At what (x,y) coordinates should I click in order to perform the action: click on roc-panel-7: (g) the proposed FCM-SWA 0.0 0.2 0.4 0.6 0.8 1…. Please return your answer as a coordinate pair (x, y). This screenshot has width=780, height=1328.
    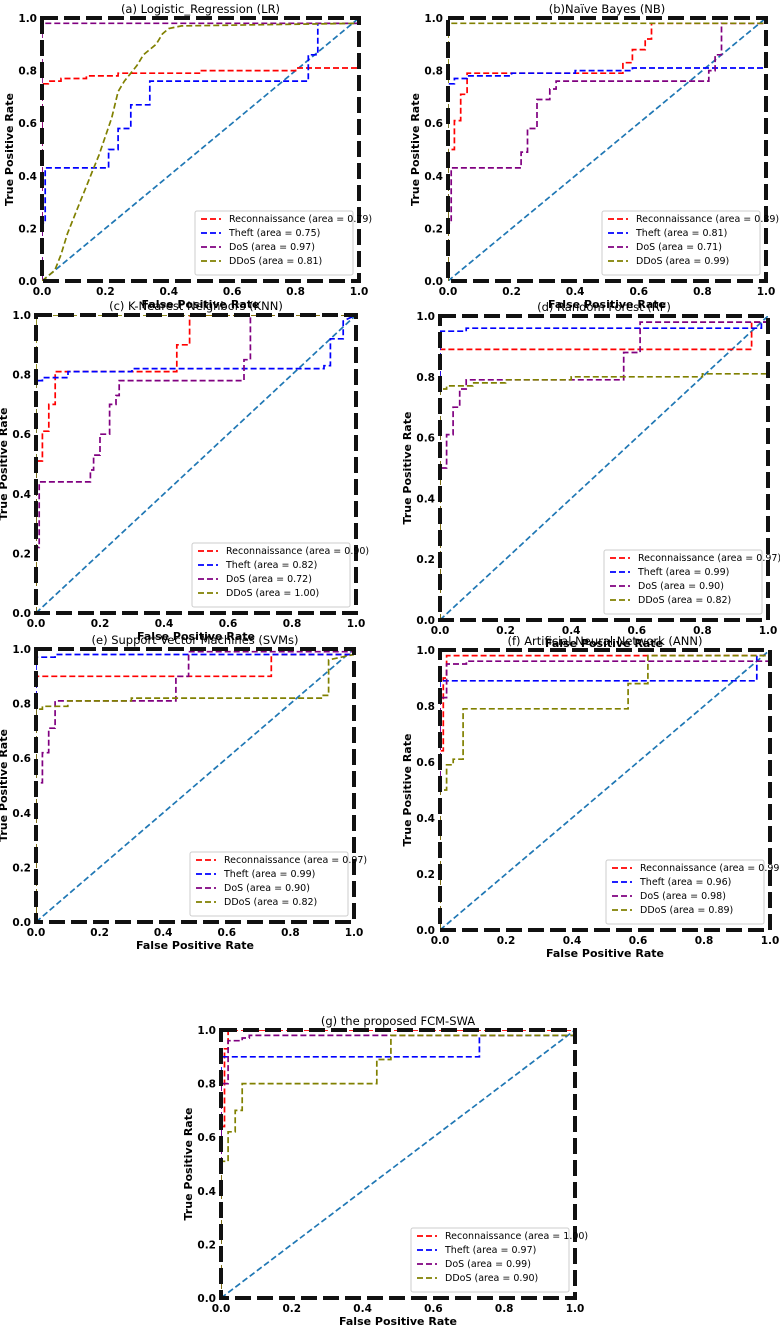
    Looking at the image, I should click on (385, 1171).